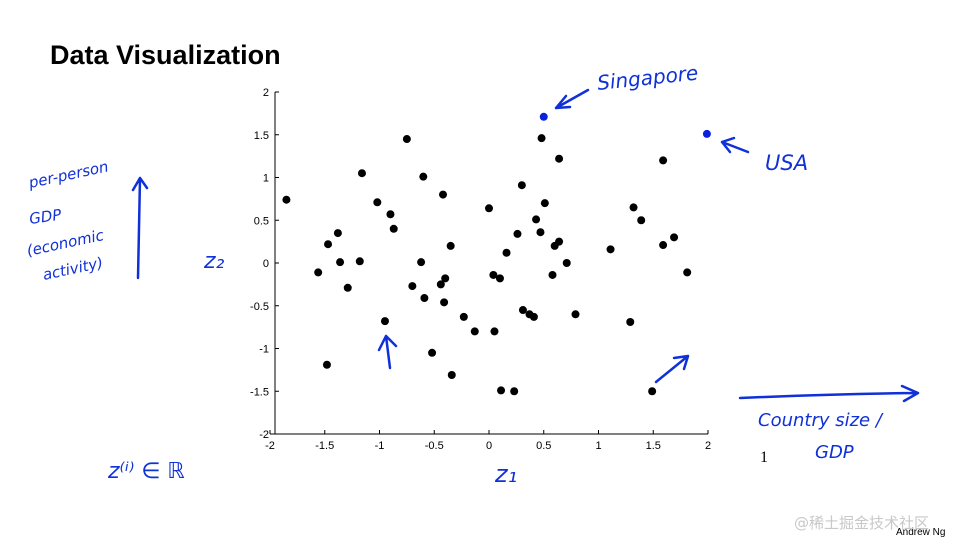  I want to click on y-tick-label: 1, so click(266, 179).